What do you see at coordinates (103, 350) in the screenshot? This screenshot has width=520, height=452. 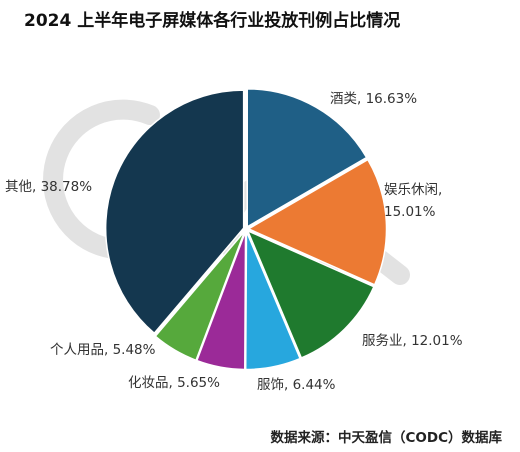 I see `slice-label-6: 个人用品, 5.48%` at bounding box center [103, 350].